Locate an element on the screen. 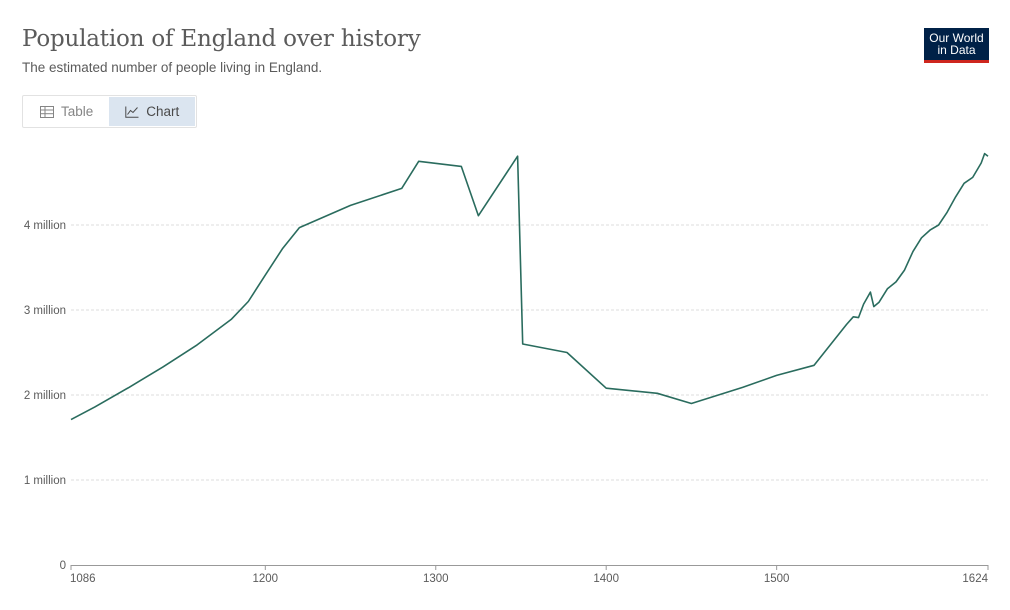  view-tabs: Table Chart is located at coordinates (110, 111).